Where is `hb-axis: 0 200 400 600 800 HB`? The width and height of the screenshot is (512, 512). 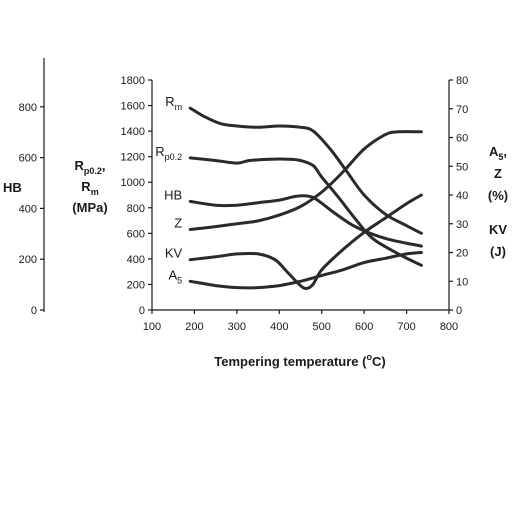 hb-axis: 0 200 400 600 800 HB is located at coordinates (24, 187).